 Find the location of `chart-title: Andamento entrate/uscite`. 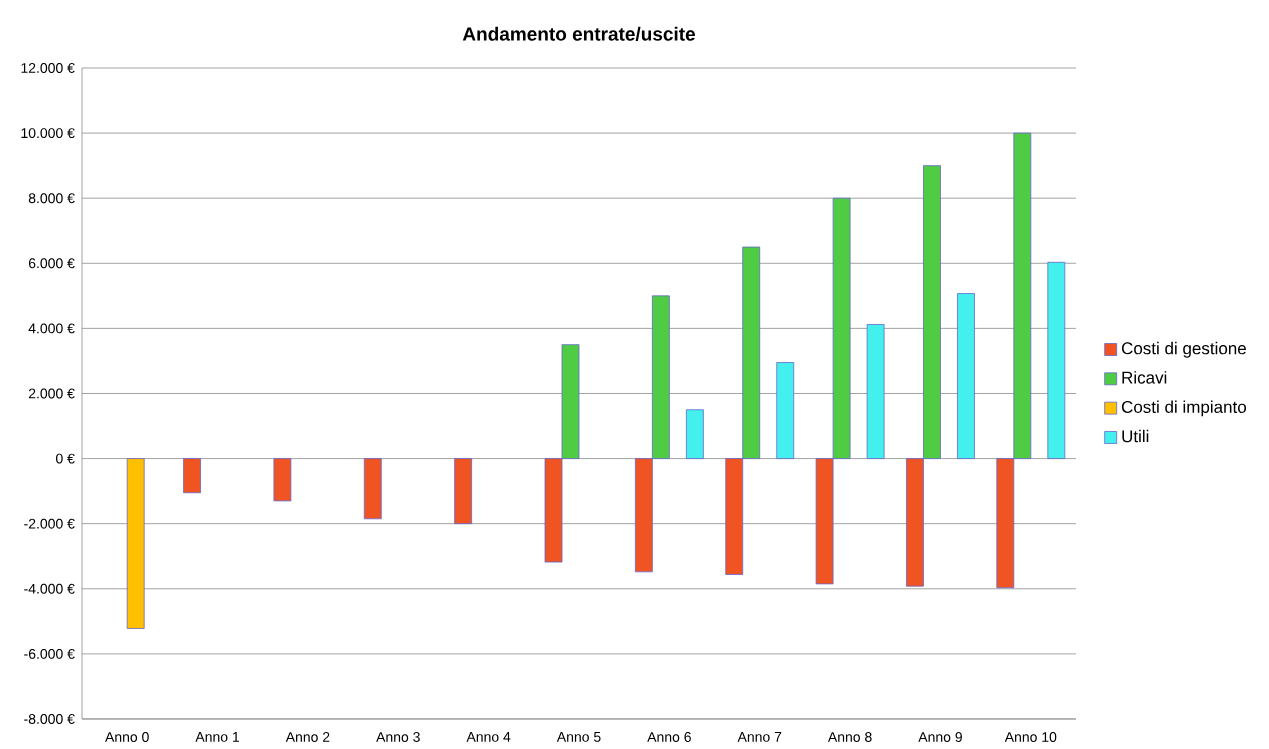

chart-title: Andamento entrate/uscite is located at coordinates (578, 34).